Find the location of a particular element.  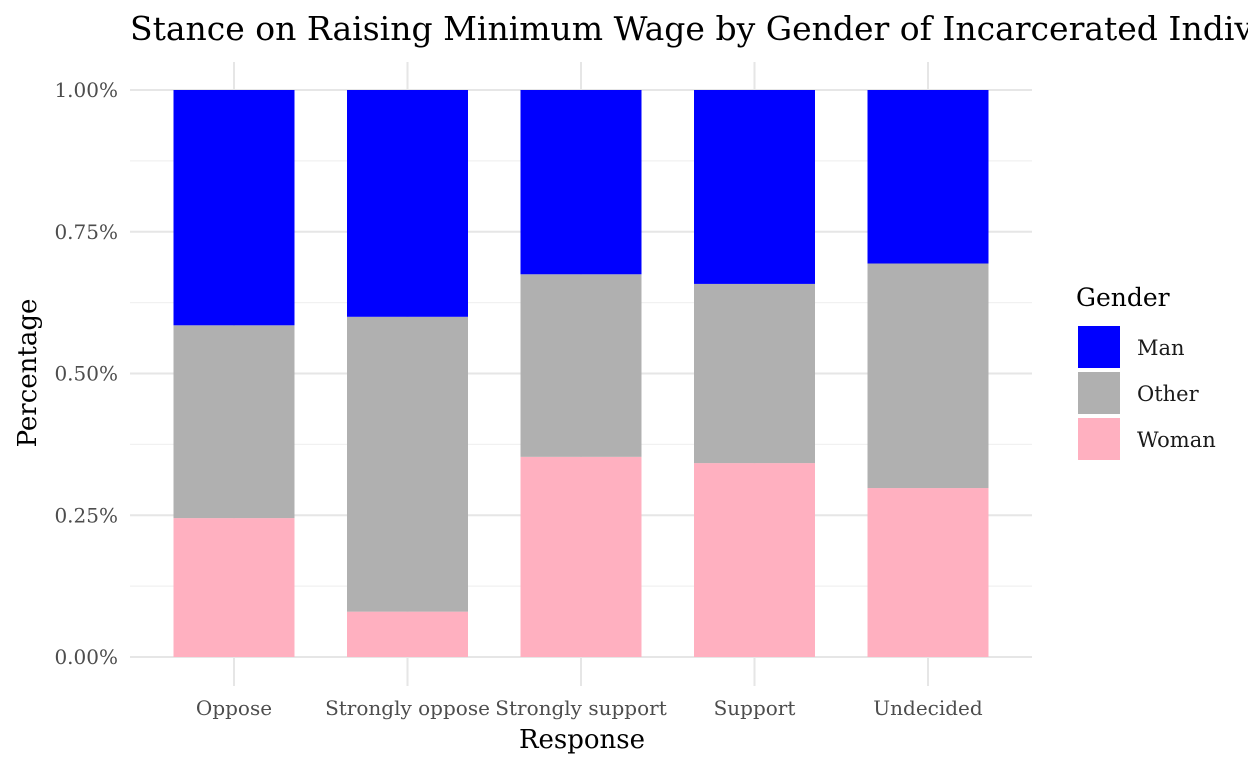

bar-woman-strongly-support is located at coordinates (581, 556).